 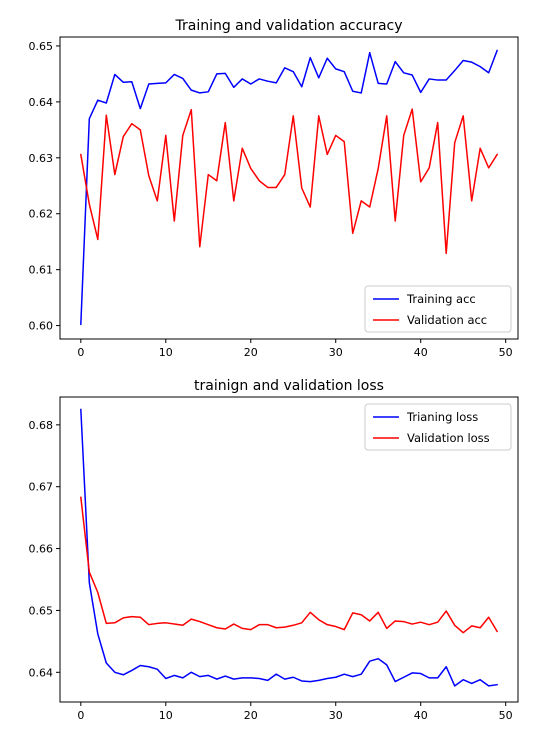 I want to click on y-tick-label: 0.66, so click(x=41, y=549).